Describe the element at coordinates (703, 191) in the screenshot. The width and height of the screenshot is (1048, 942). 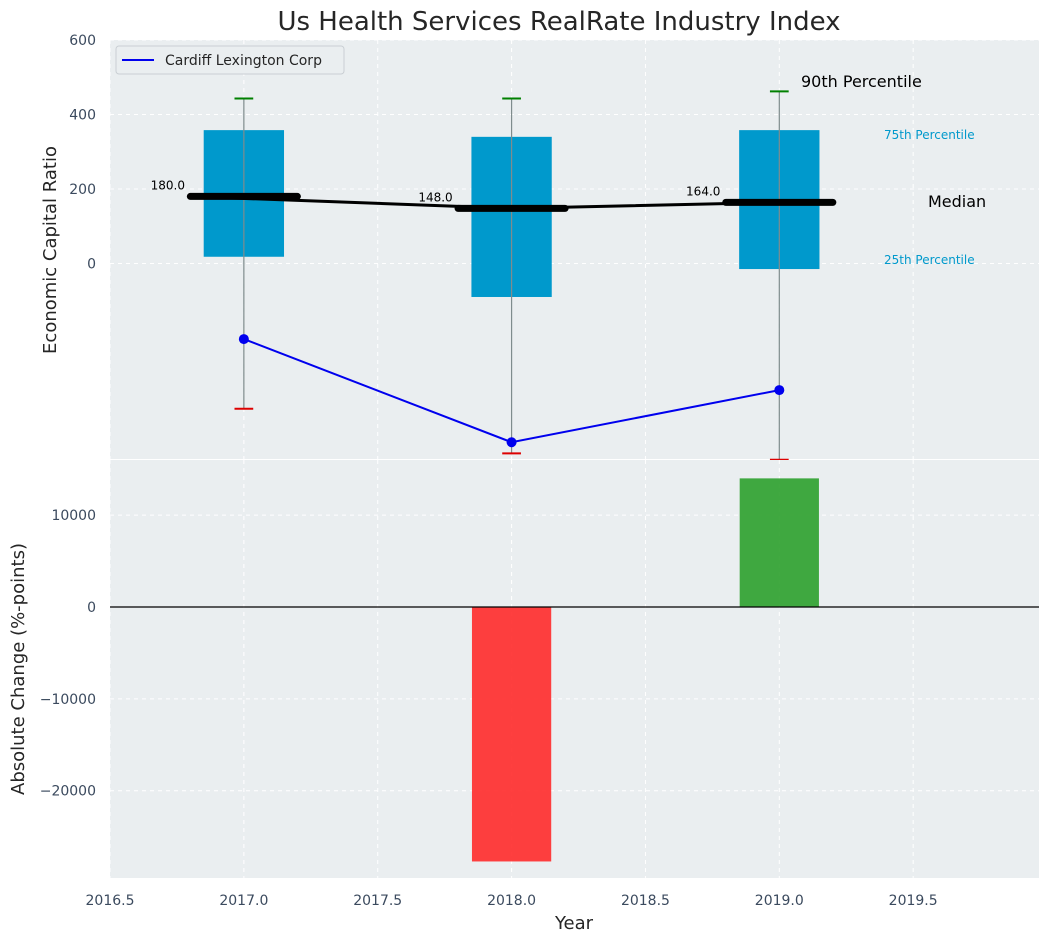
I see `median-value-label: 164.0` at that location.